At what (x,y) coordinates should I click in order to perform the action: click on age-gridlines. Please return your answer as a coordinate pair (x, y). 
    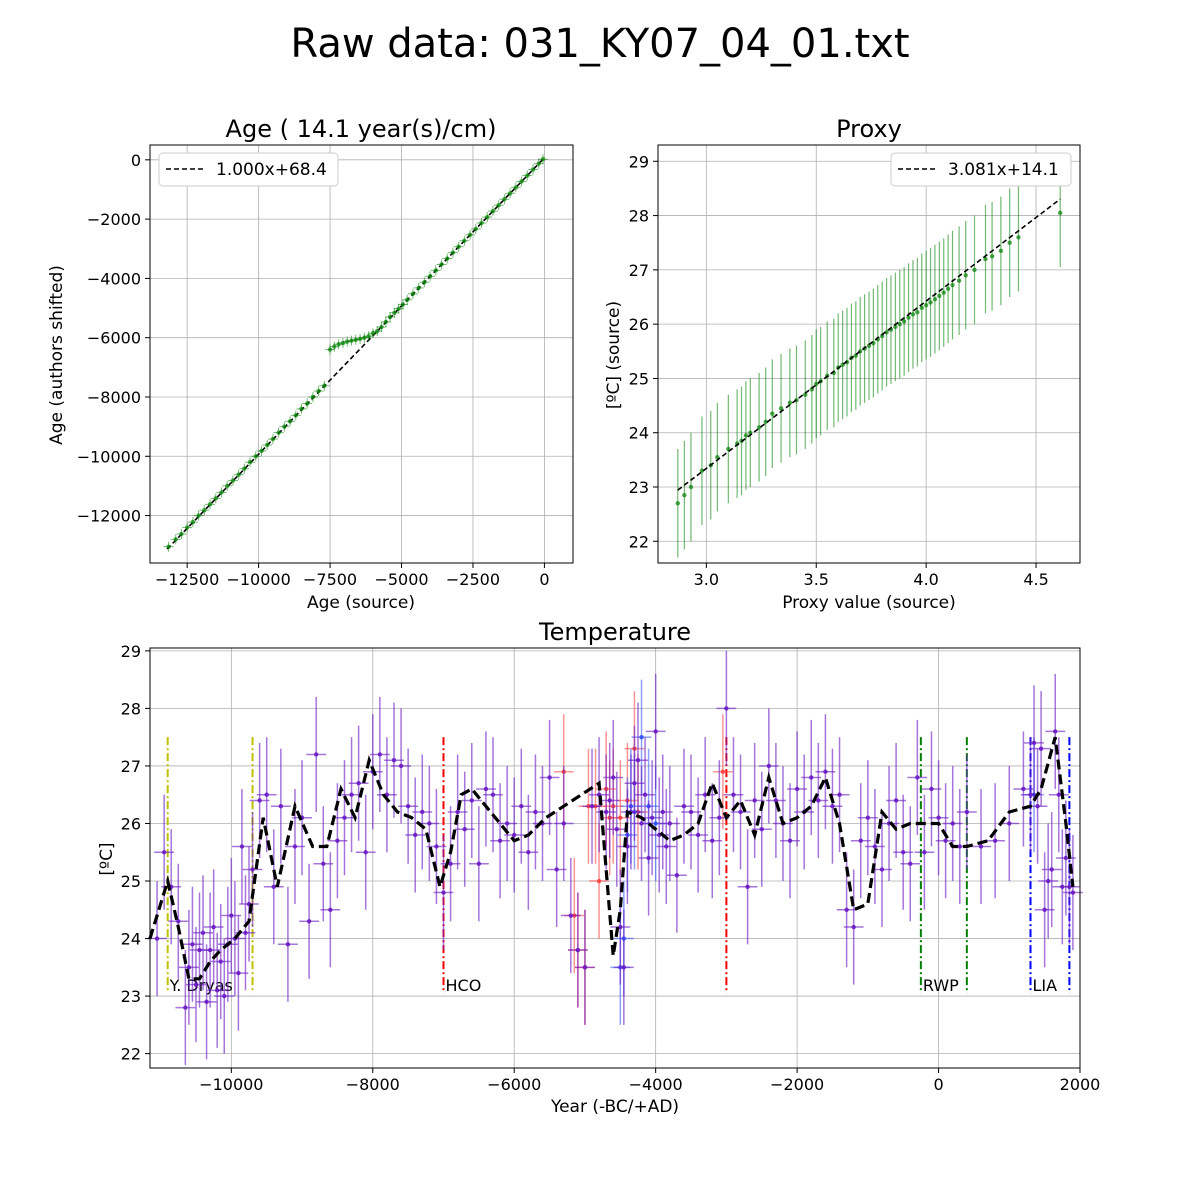
    Looking at the image, I should click on (361, 354).